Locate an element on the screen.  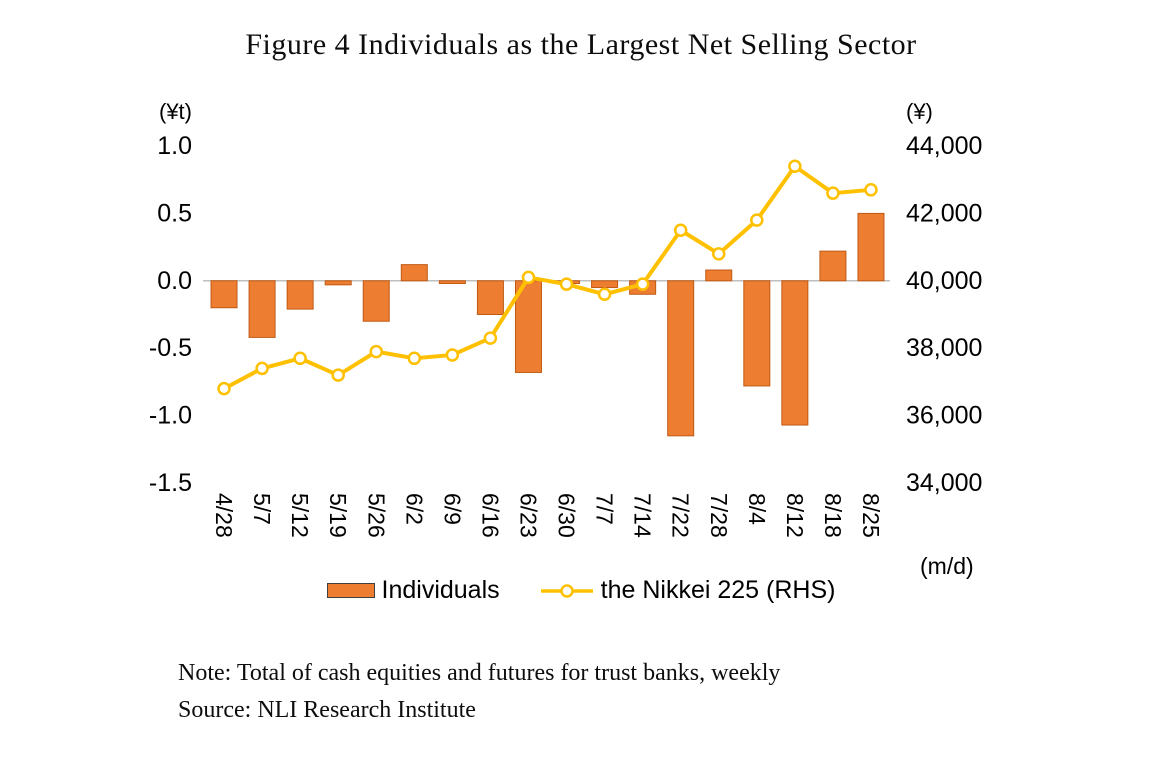
x-category-label: 6/23 is located at coordinates (528, 515).